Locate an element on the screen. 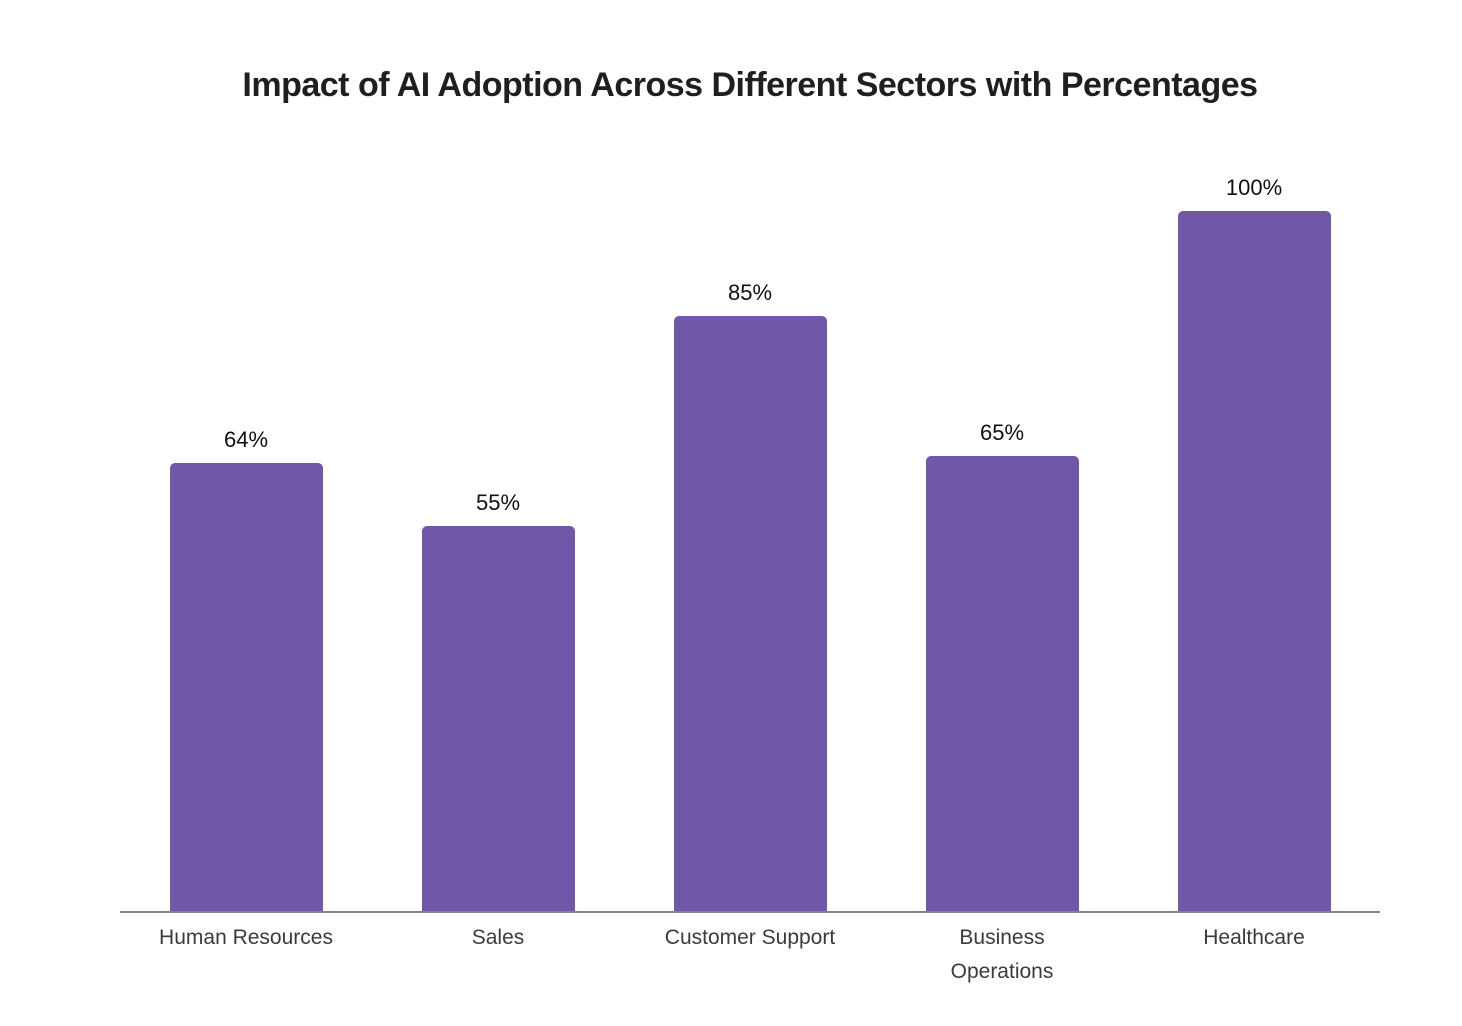  x-axis-category-label: Customer Support is located at coordinates (750, 954).